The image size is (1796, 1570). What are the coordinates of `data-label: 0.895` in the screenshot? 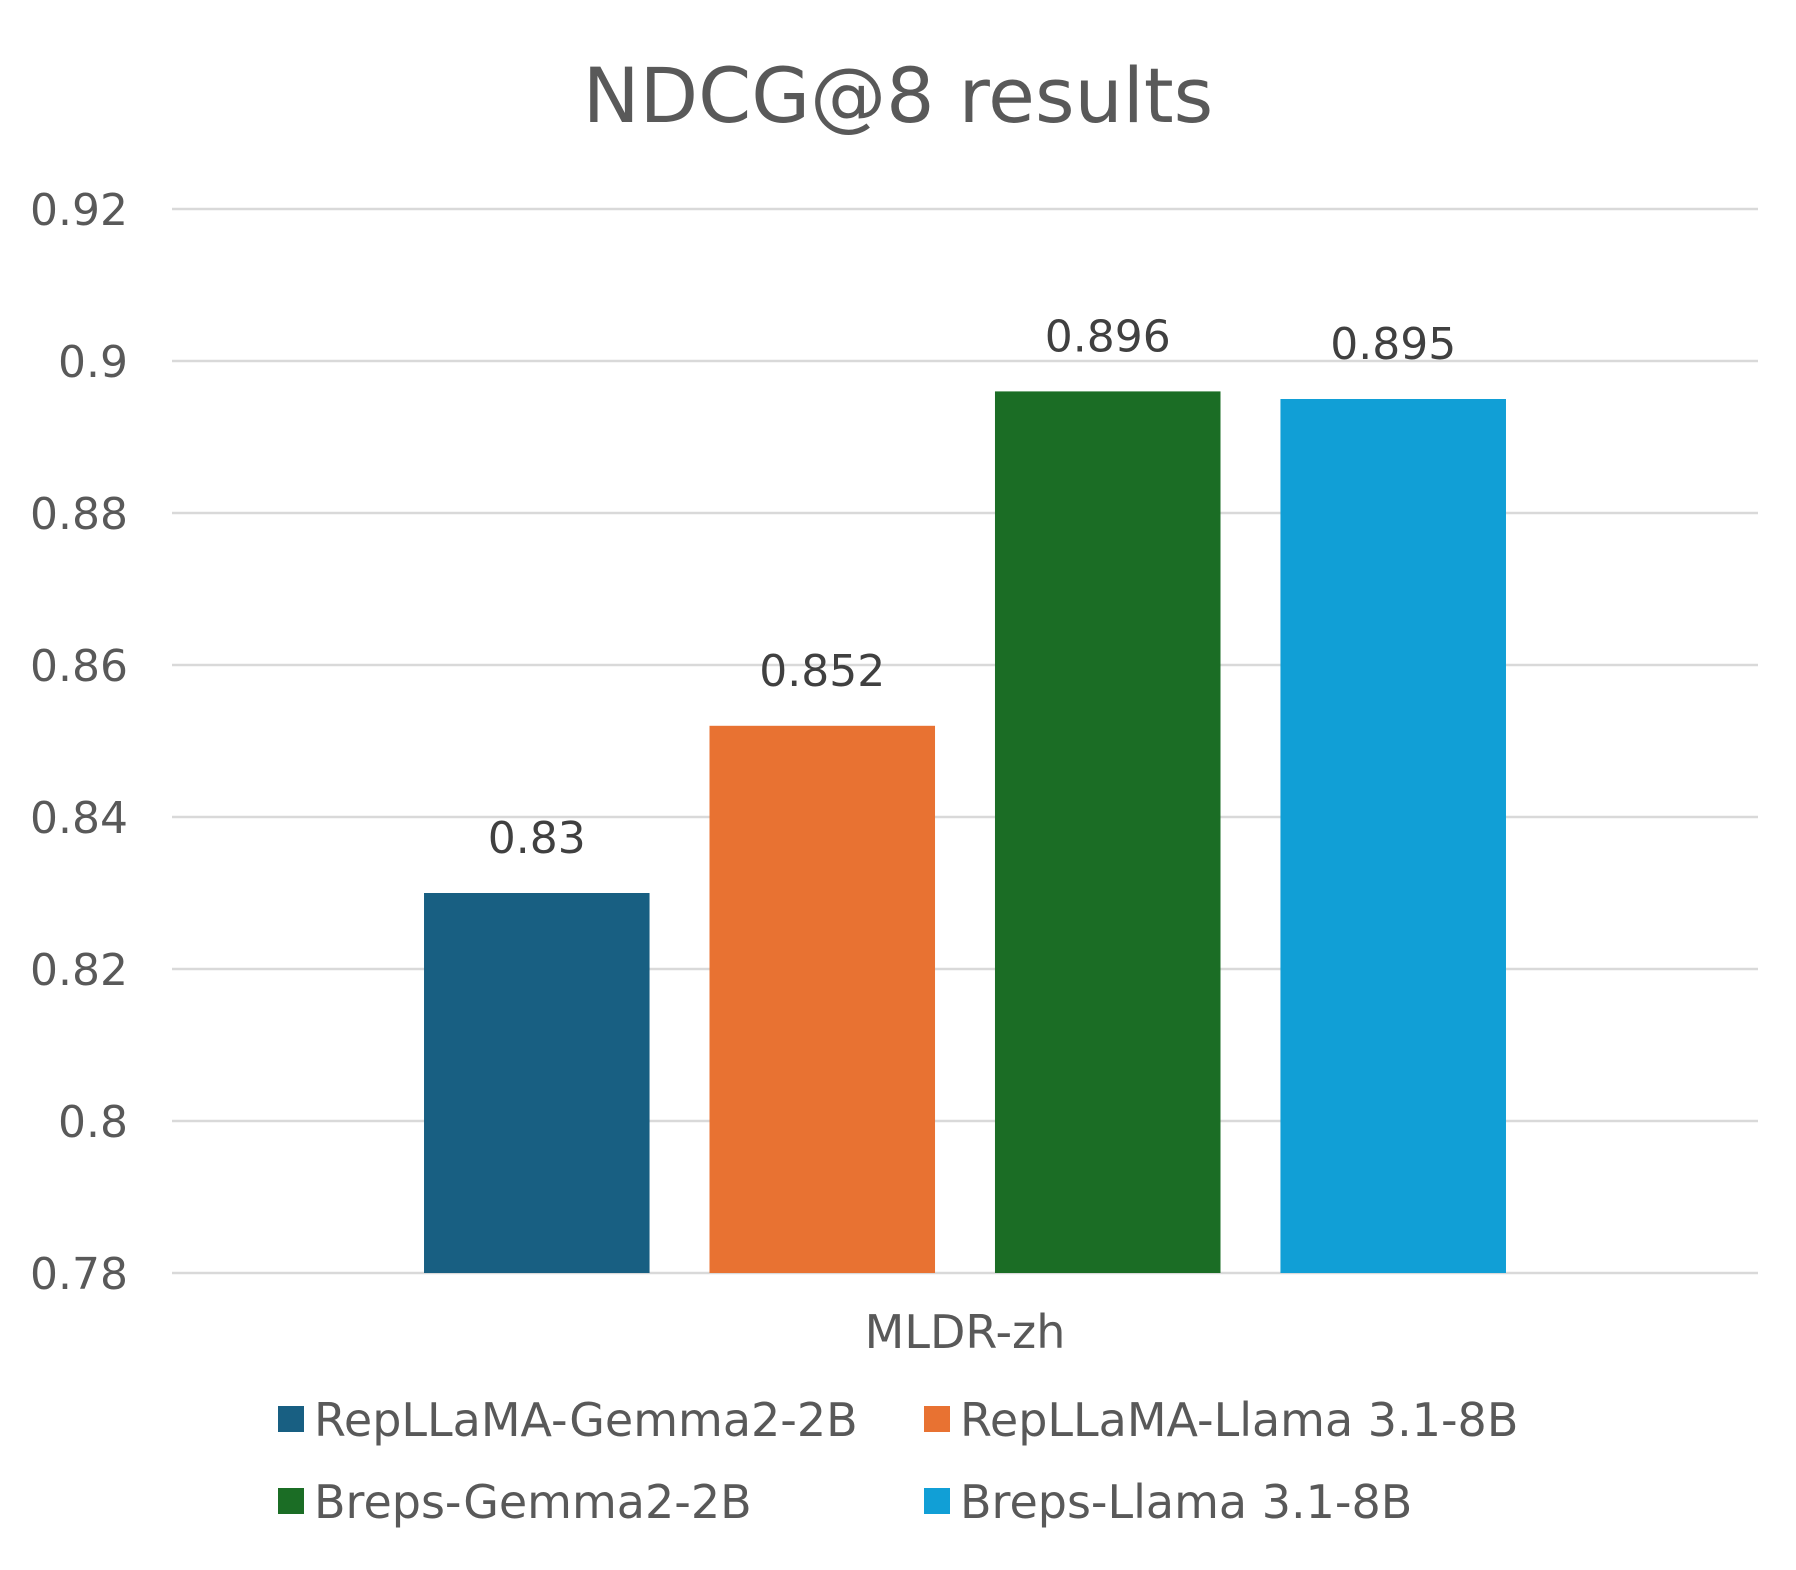 It's located at (1393, 344).